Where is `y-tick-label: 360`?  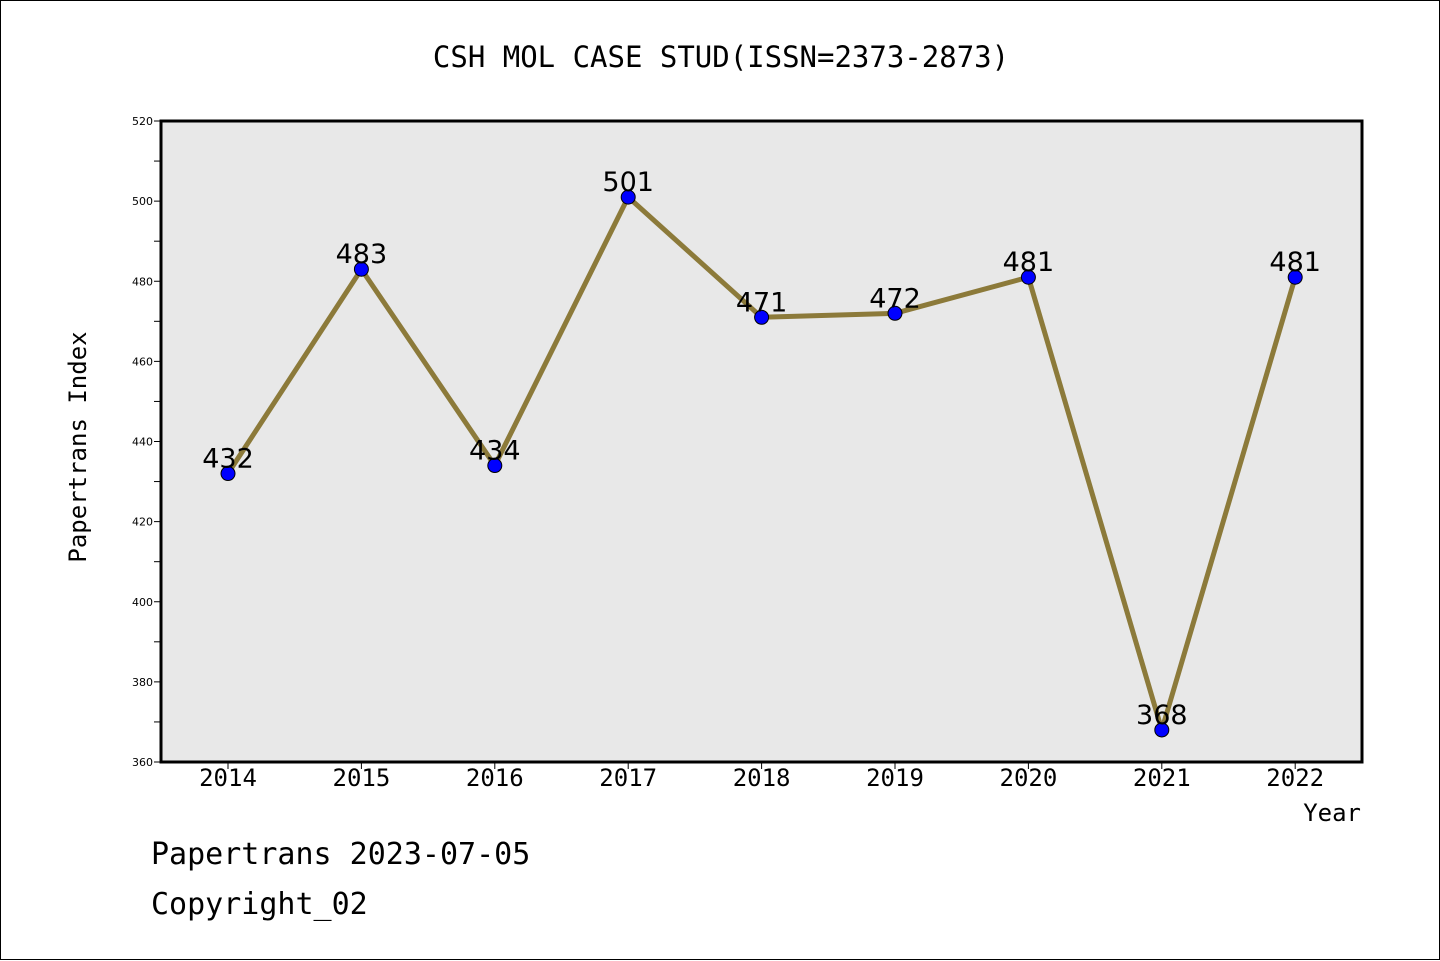
y-tick-label: 360 is located at coordinates (142, 762).